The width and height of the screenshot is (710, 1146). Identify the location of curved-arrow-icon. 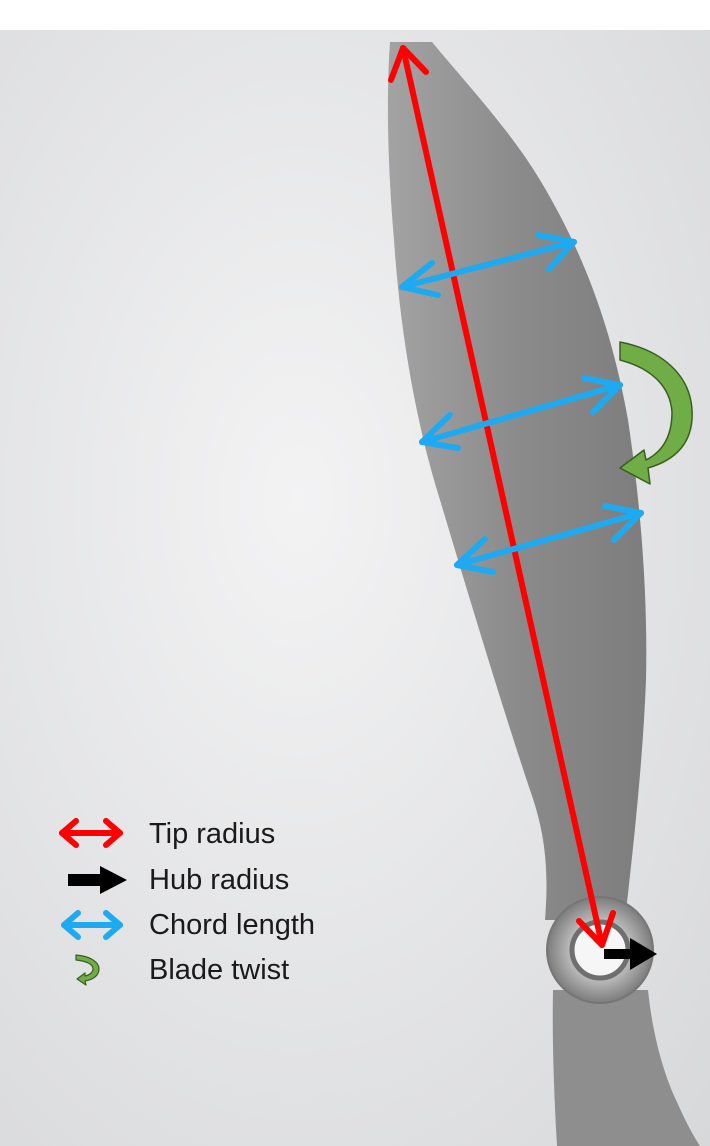
(87, 970).